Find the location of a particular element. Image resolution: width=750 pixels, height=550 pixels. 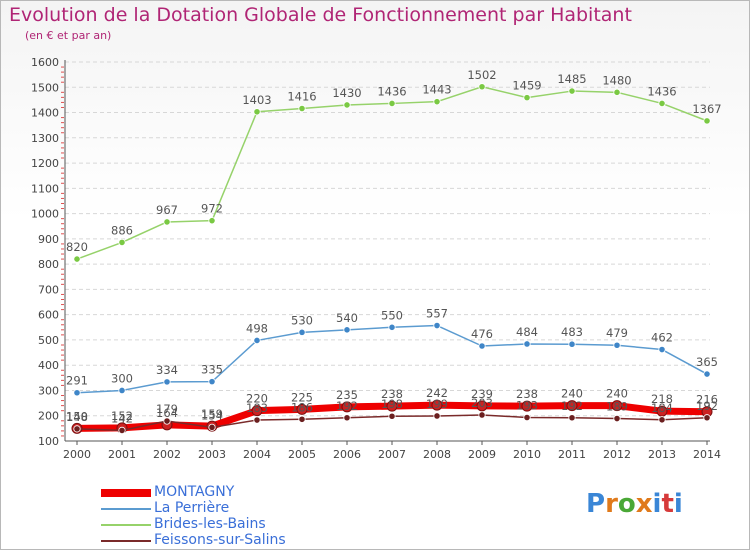

y-tick-label: 1300 is located at coordinates (45, 138).